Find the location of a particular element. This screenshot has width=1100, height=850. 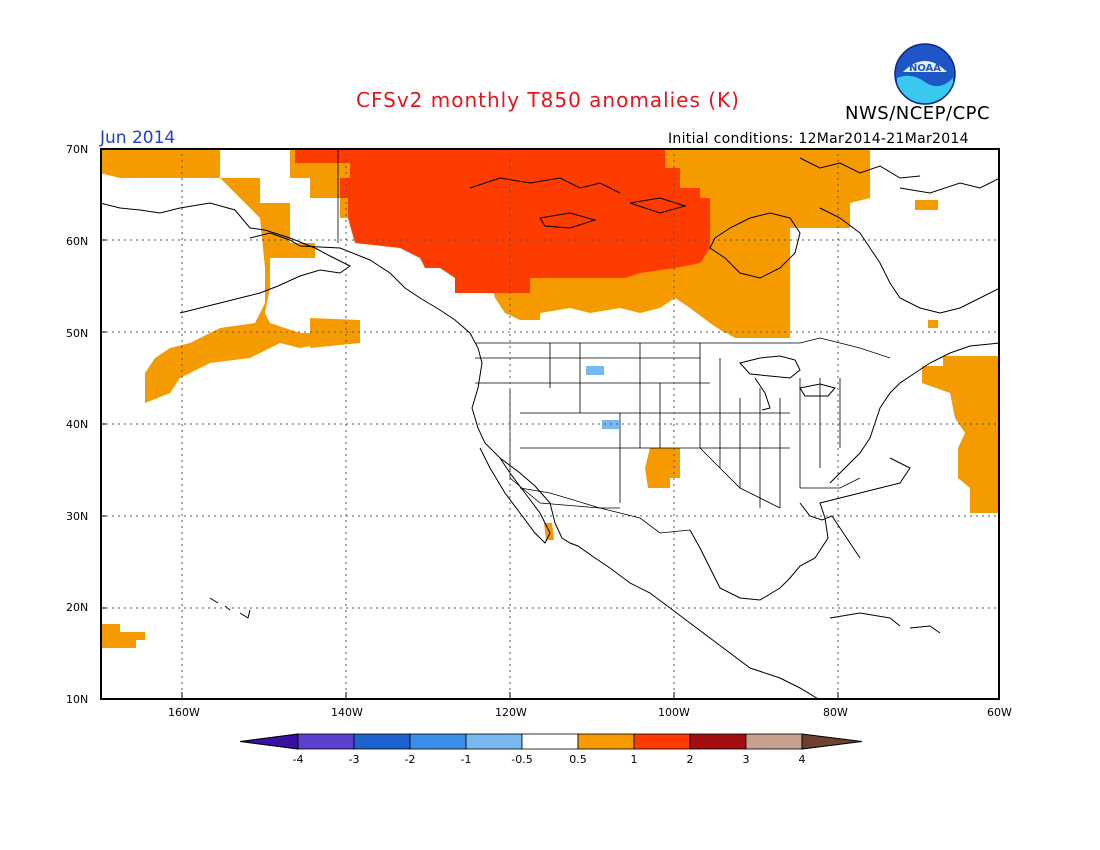

lon-label: 140W is located at coordinates (347, 712).